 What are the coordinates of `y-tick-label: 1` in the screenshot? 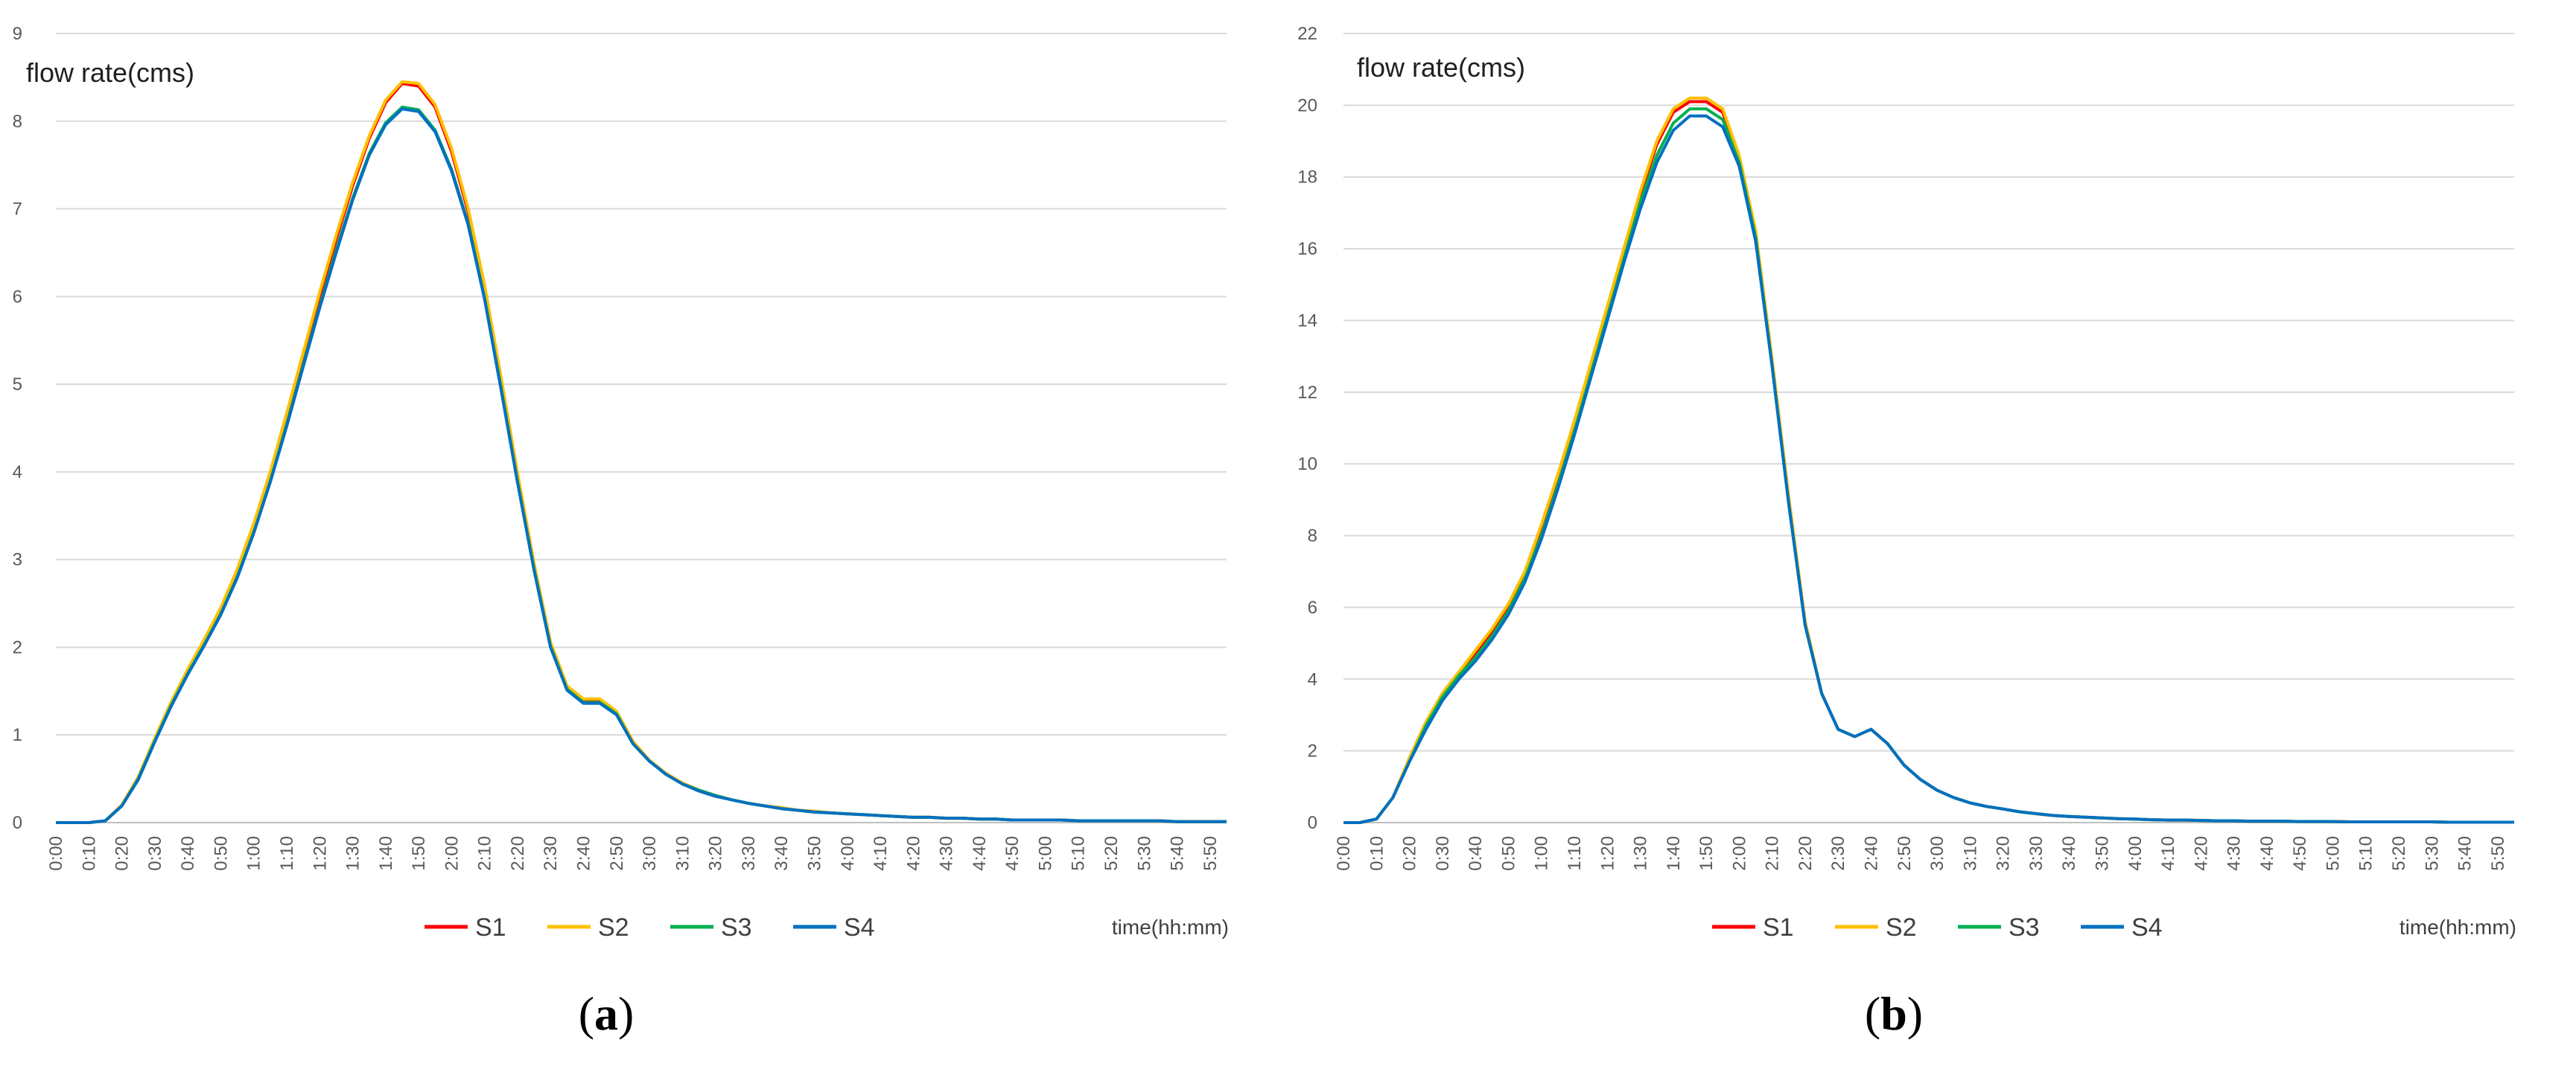 It's located at (17, 735).